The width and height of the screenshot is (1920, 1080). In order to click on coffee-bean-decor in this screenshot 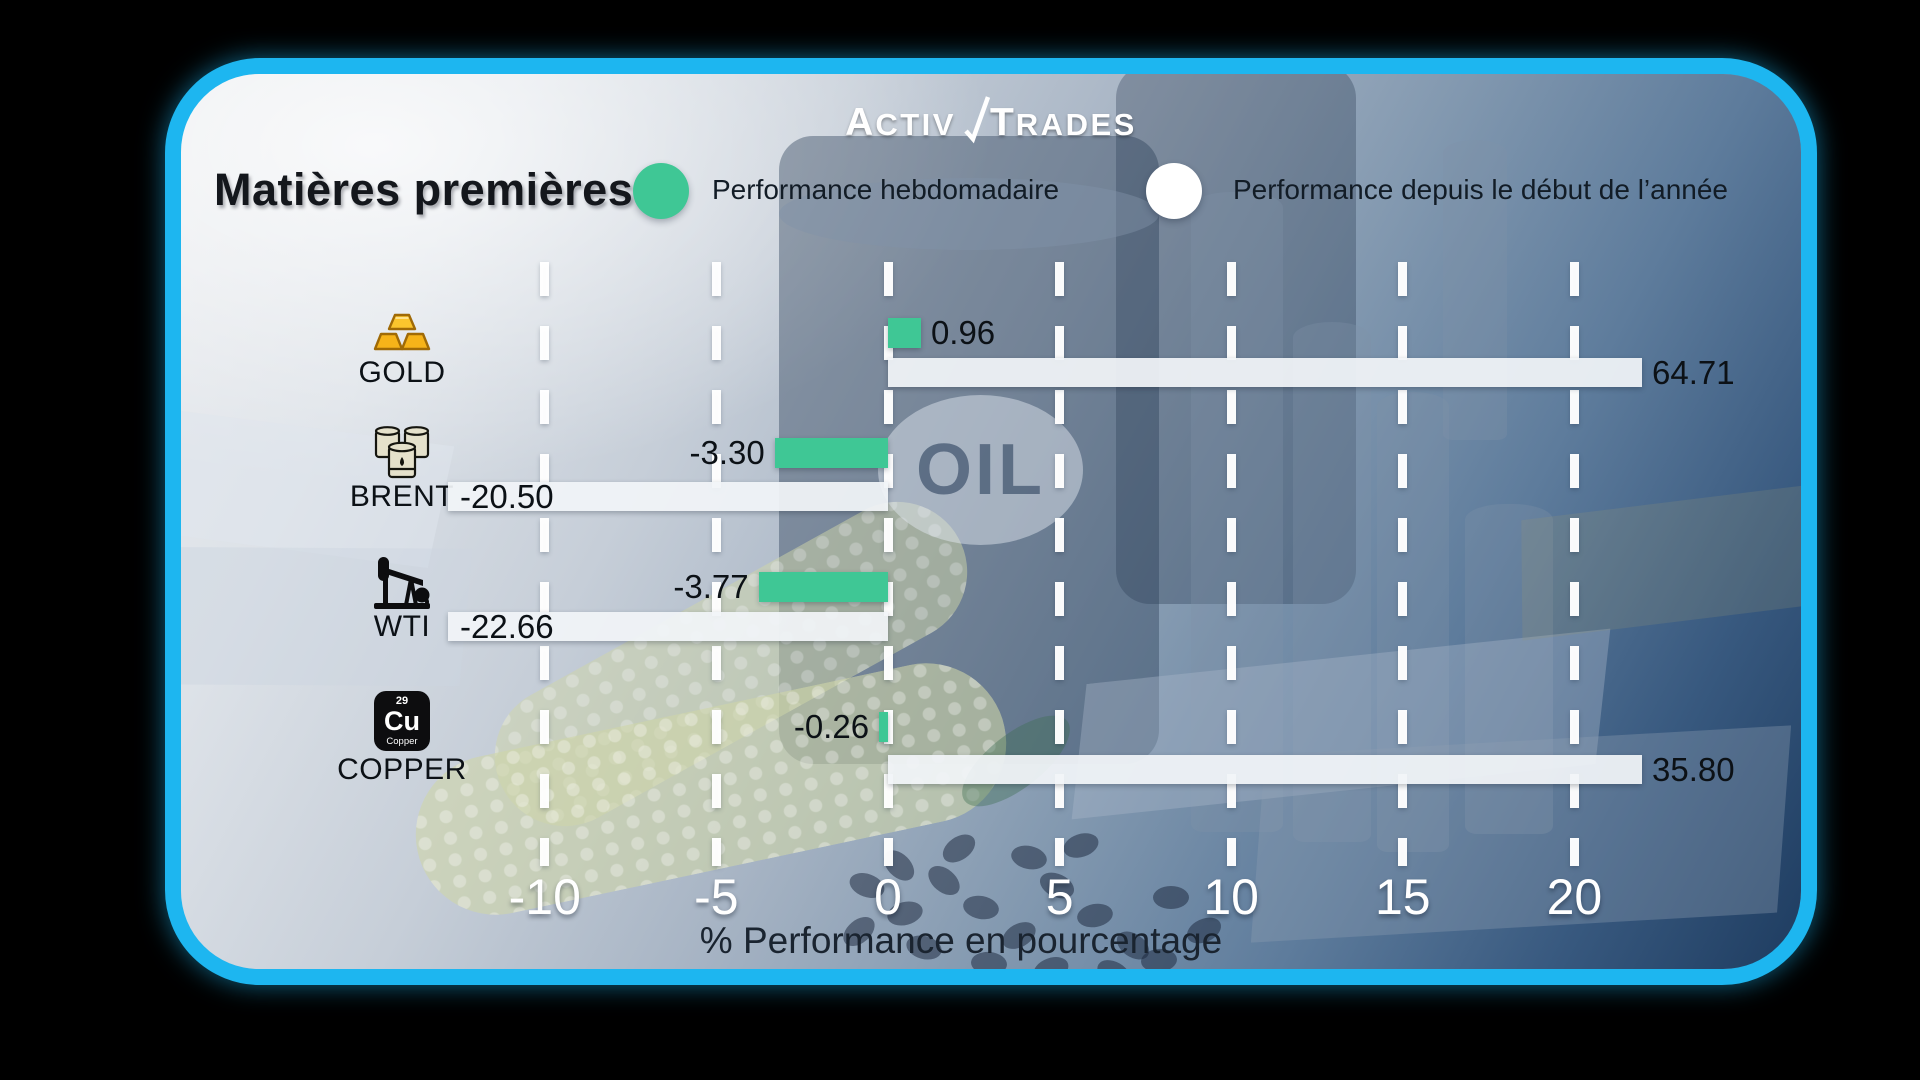, I will do `click(1171, 897)`.